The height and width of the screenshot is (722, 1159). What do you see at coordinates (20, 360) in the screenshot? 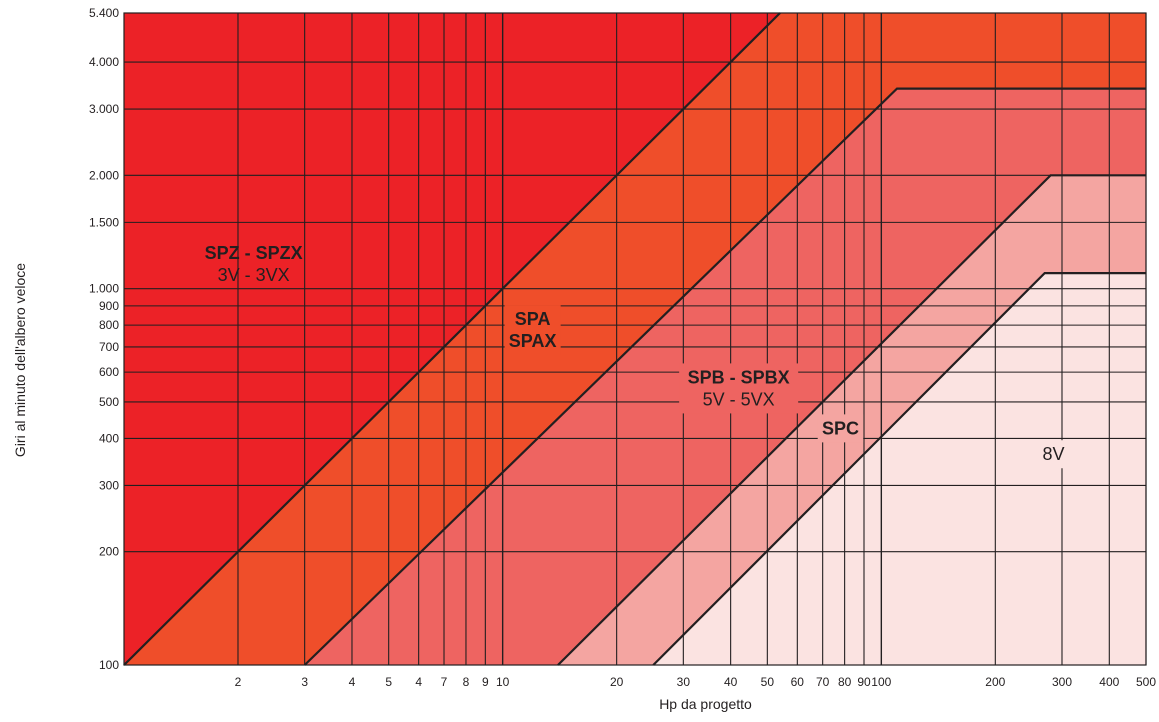
I see `y-axis-label: Giri al minuto dell'albero veloce` at bounding box center [20, 360].